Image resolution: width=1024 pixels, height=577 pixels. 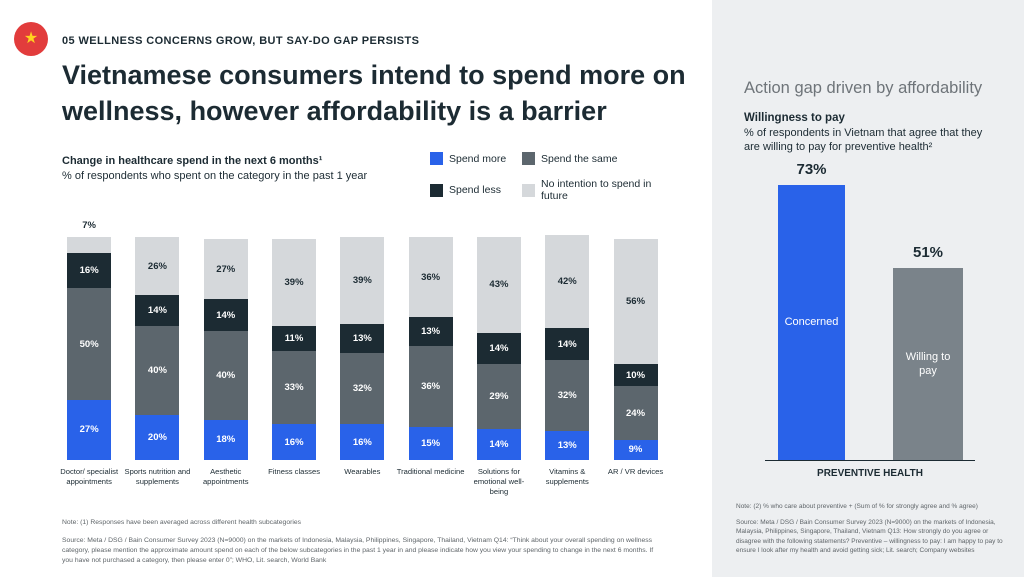 I want to click on segment-spend-more: 27%, so click(x=89, y=429).